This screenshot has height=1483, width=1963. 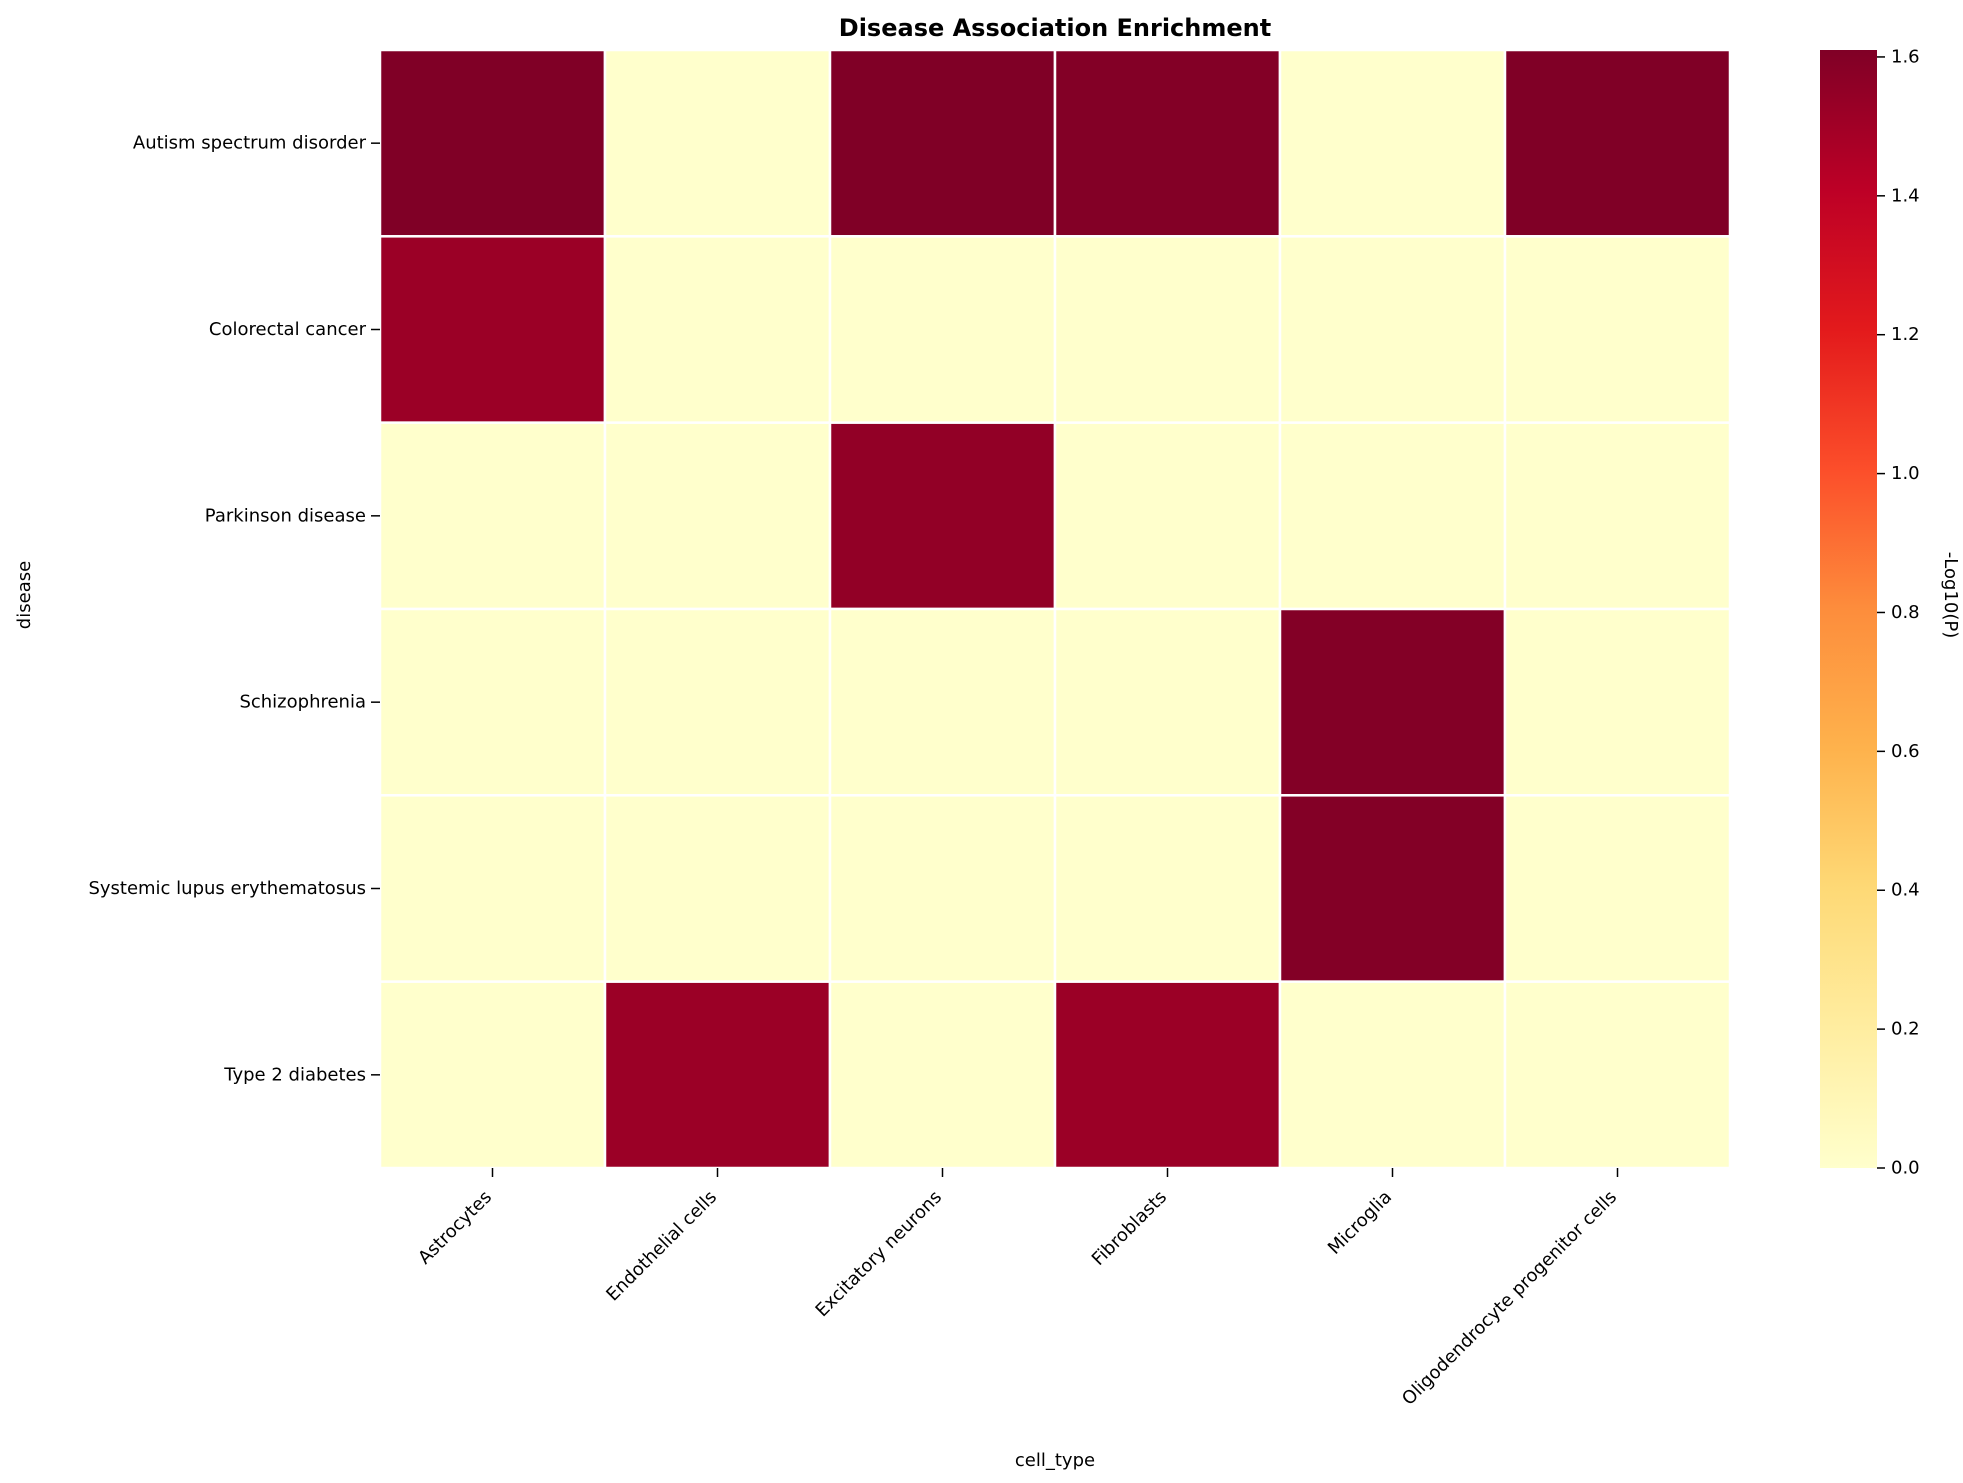 What do you see at coordinates (227, 888) in the screenshot?
I see `y-tick-label: Systemic lupus erythematosus` at bounding box center [227, 888].